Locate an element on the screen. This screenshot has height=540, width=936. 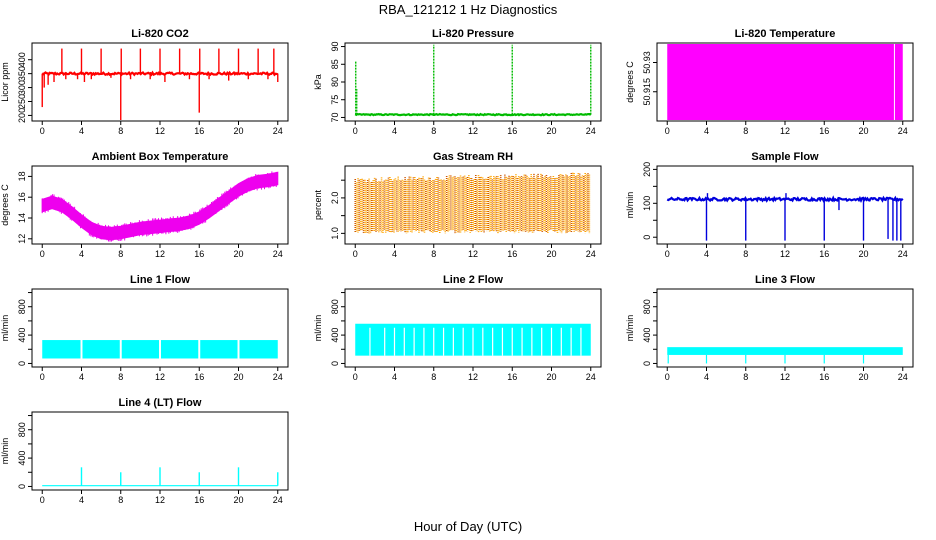
y-tick-label: 18 is located at coordinates (22, 176).